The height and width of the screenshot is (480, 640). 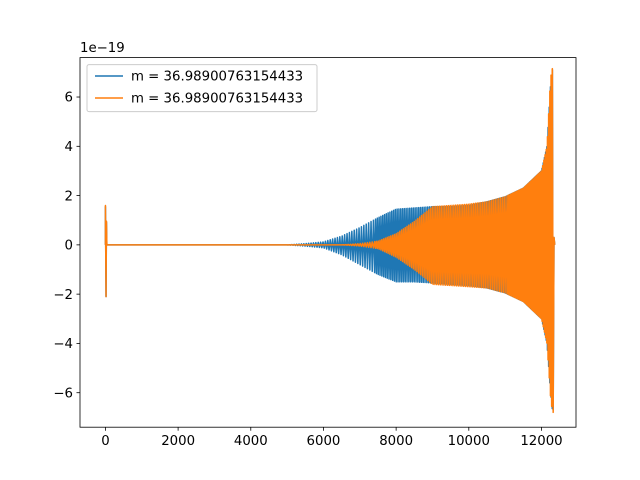 I want to click on legend-label-series-1: m = 36.98900763154433, so click(x=217, y=77).